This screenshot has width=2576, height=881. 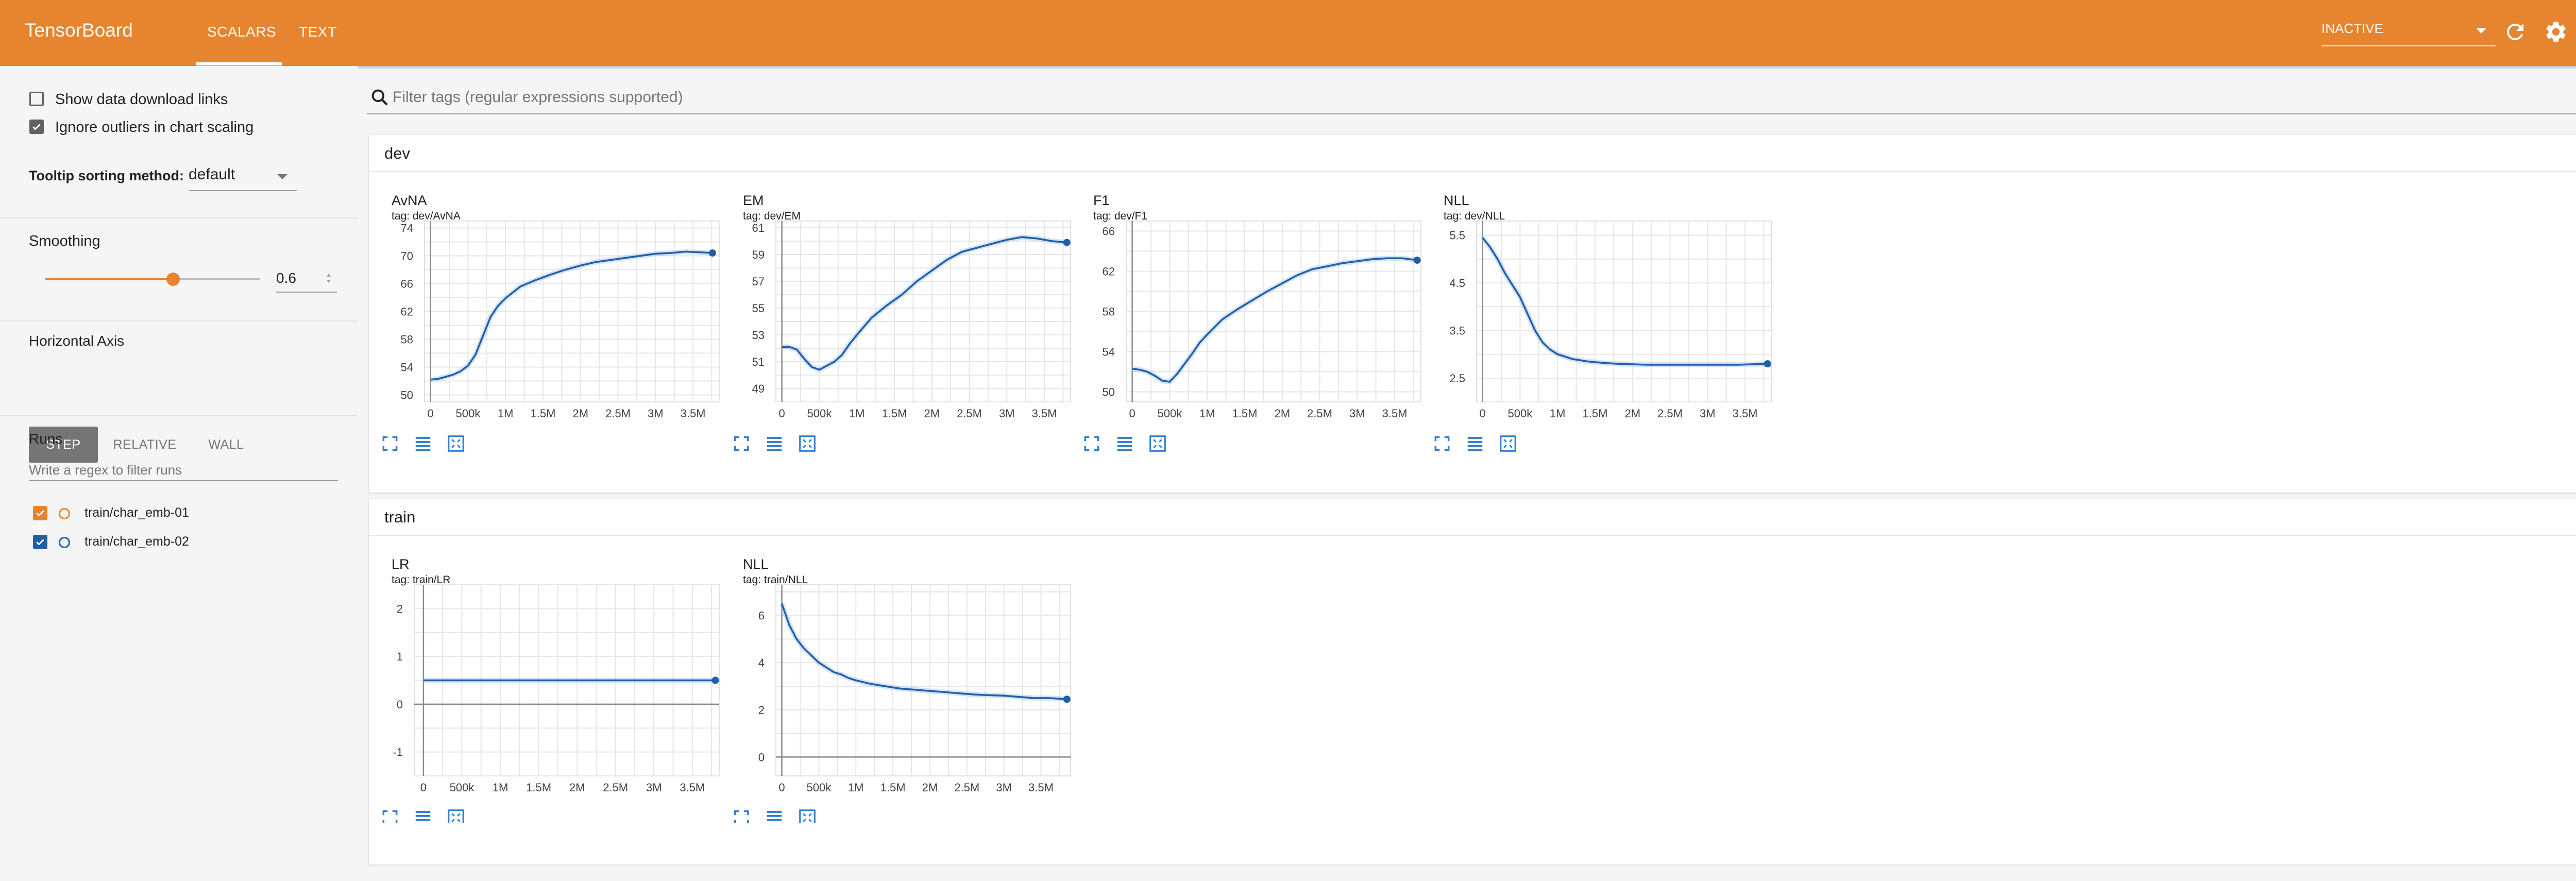 I want to click on refresh-icon, so click(x=2515, y=32).